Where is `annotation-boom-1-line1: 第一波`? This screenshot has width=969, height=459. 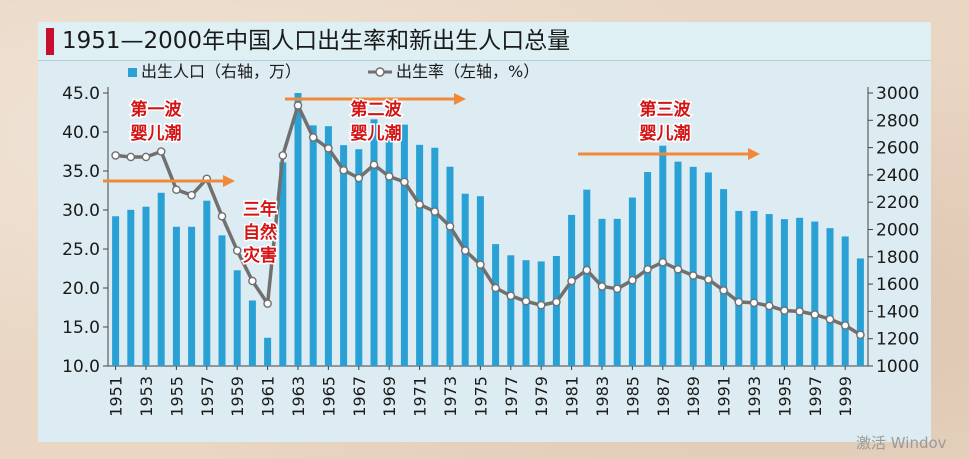
annotation-boom-1-line1: 第一波 is located at coordinates (157, 109).